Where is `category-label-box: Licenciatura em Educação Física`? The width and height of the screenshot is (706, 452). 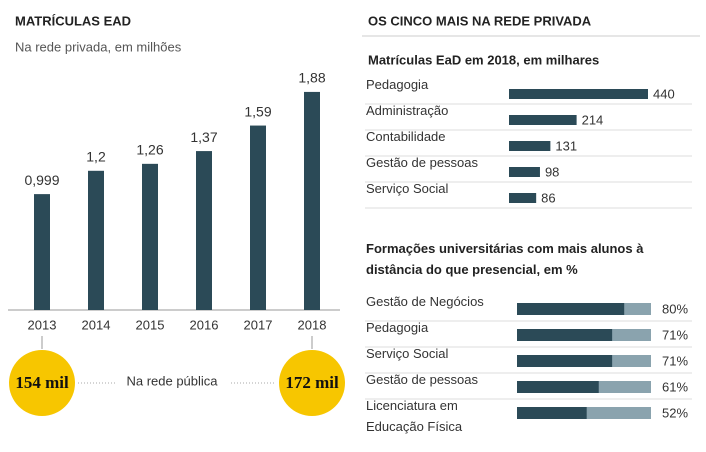
category-label-box: Licenciatura em Educação Física is located at coordinates (414, 416).